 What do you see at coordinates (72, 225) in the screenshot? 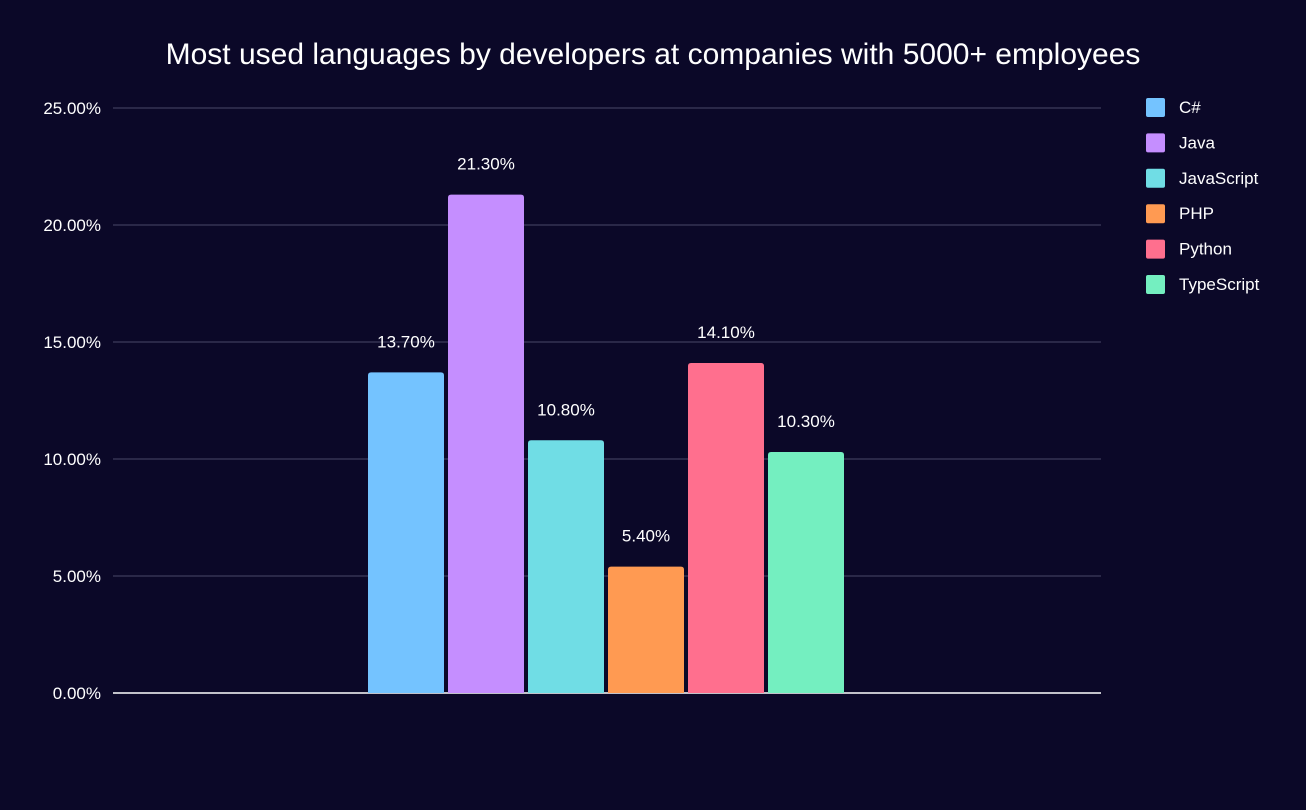
I see `y-tick-label: 20.00%` at bounding box center [72, 225].